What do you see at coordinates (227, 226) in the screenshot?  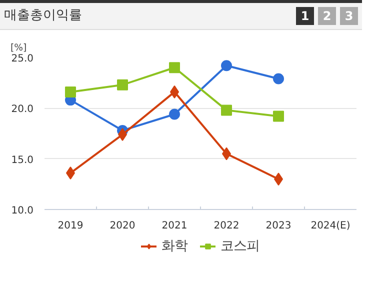 I see `x-tick-label: 2022` at bounding box center [227, 226].